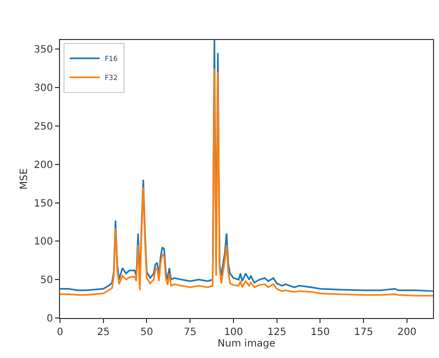 This screenshot has height=358, width=439. I want to click on x-tick-label: 0, so click(60, 332).